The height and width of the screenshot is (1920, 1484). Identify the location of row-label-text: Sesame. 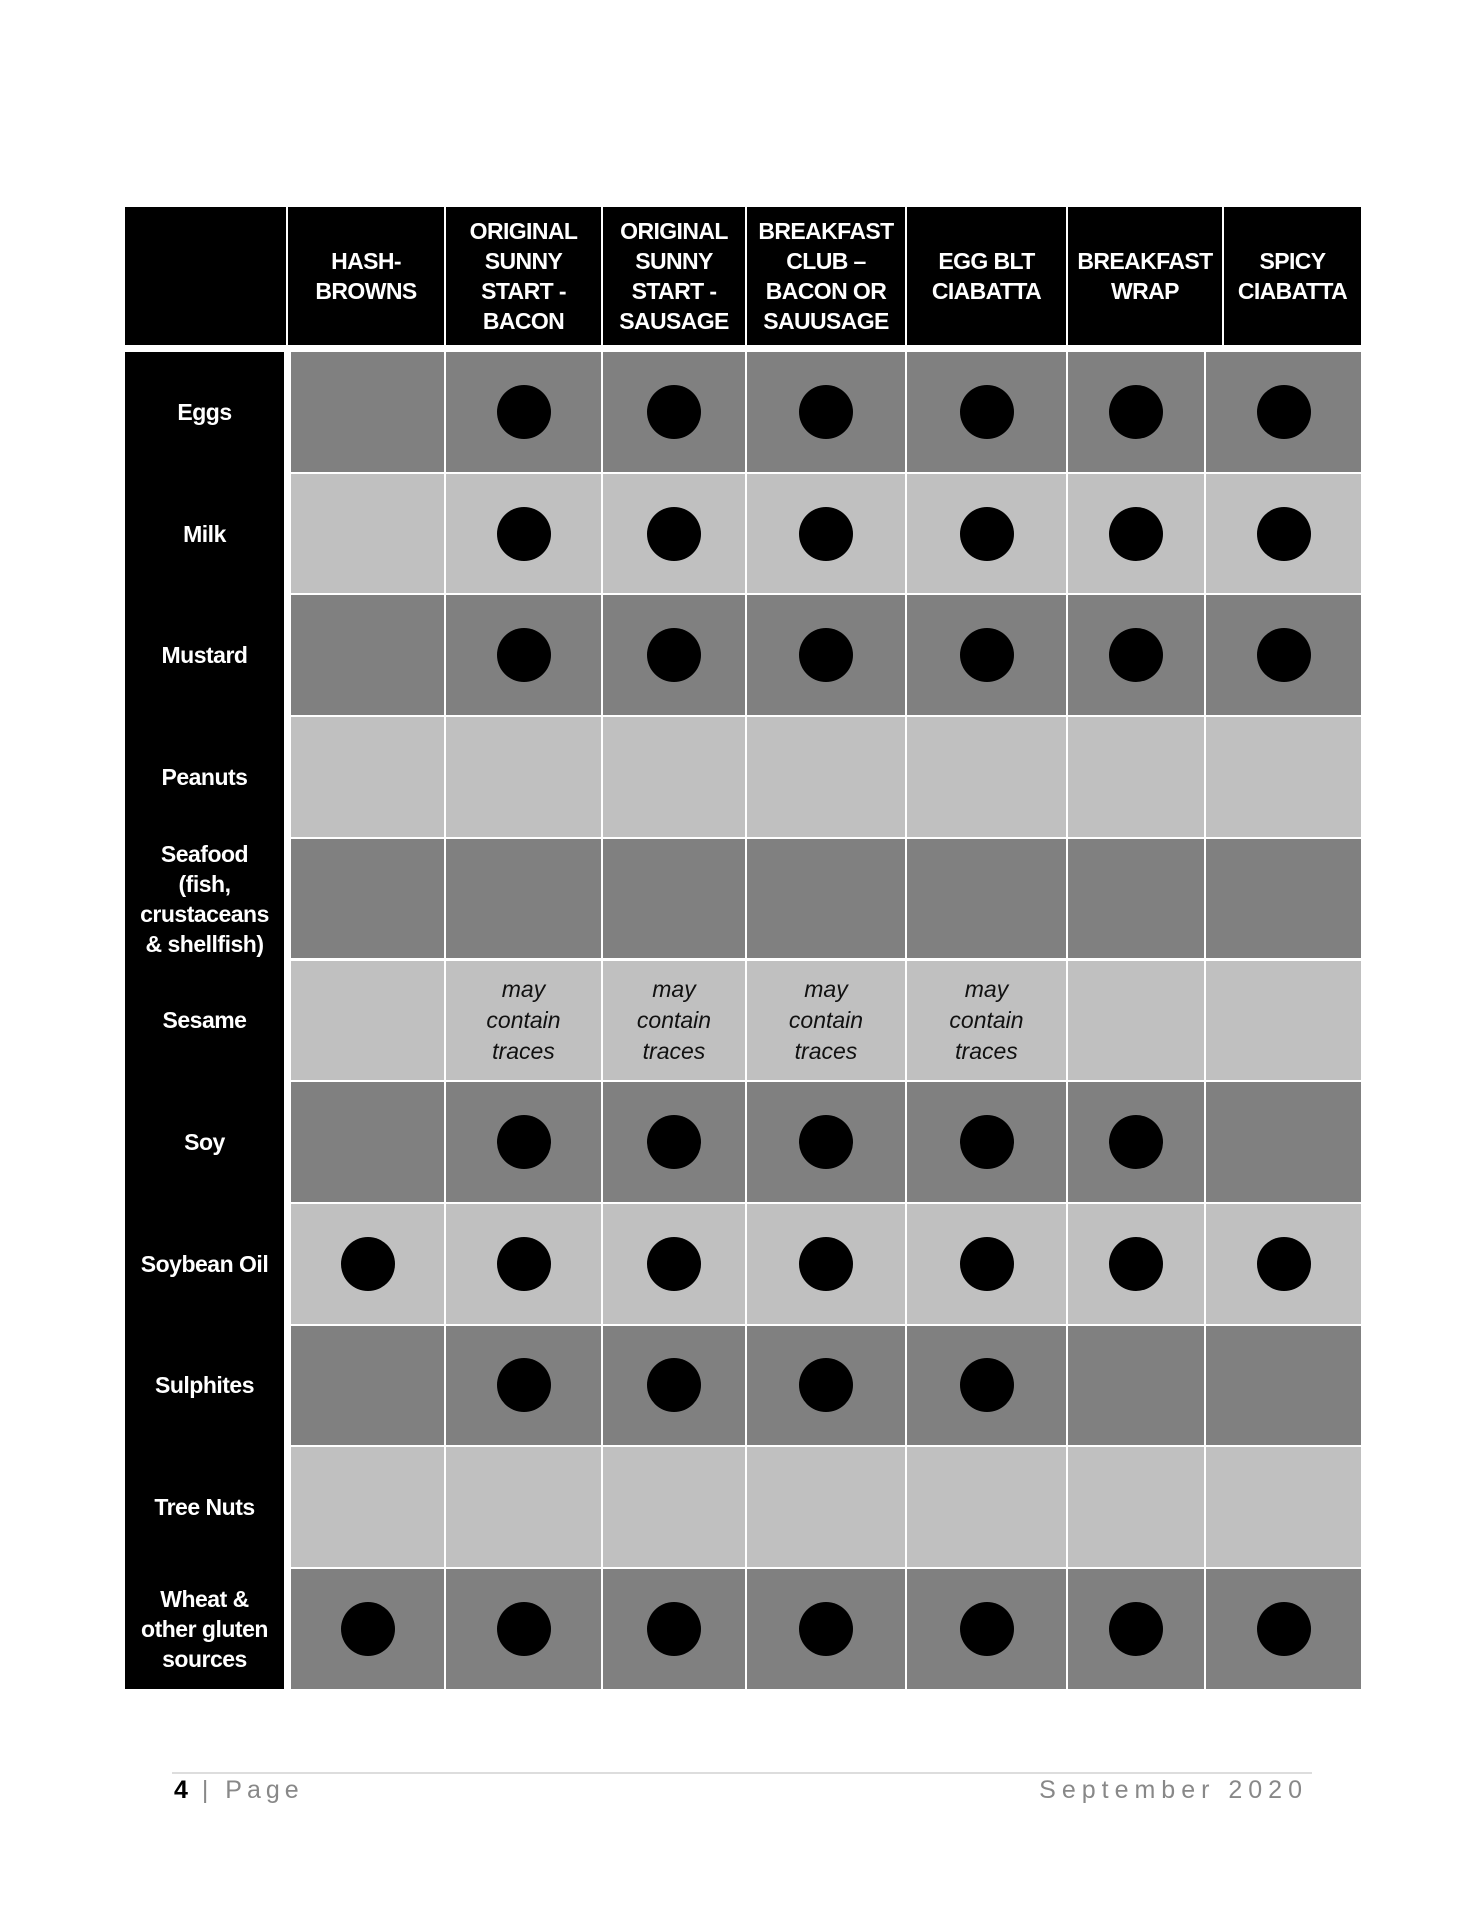
(204, 1020).